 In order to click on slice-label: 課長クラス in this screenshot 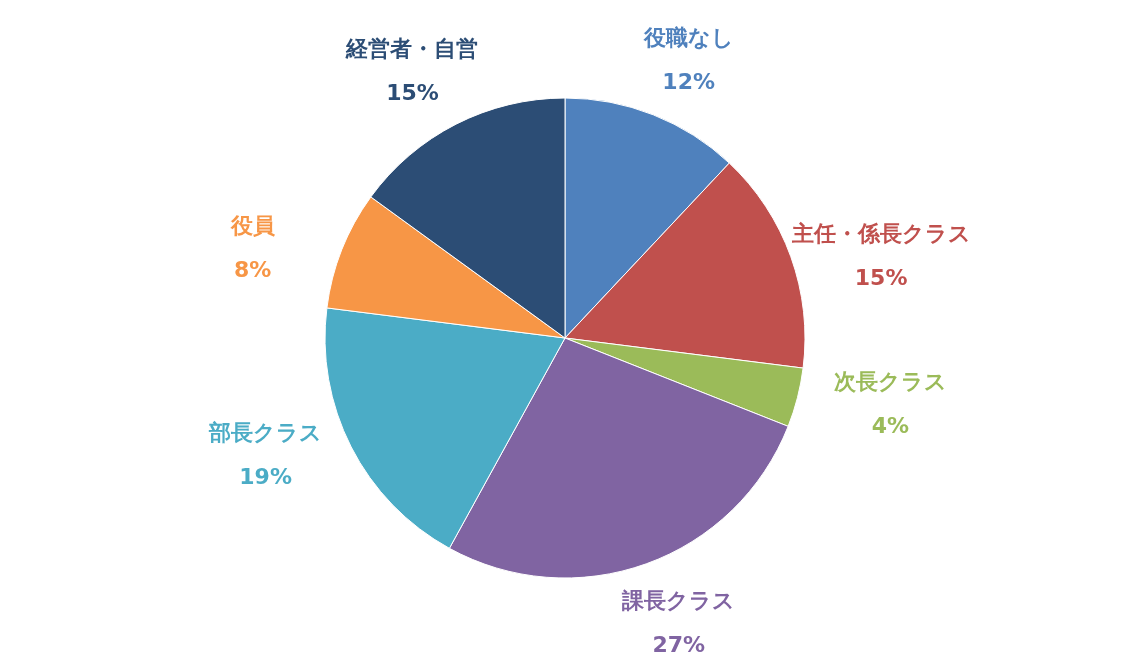, I will do `click(678, 600)`.